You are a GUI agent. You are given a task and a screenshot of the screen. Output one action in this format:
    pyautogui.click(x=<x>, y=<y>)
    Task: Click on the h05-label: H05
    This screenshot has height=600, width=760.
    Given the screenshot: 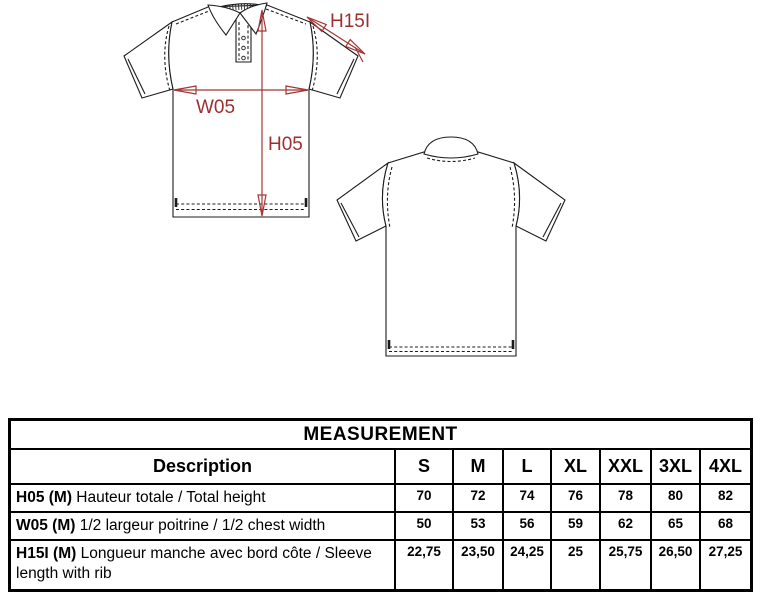 What is the action you would take?
    pyautogui.click(x=285, y=144)
    